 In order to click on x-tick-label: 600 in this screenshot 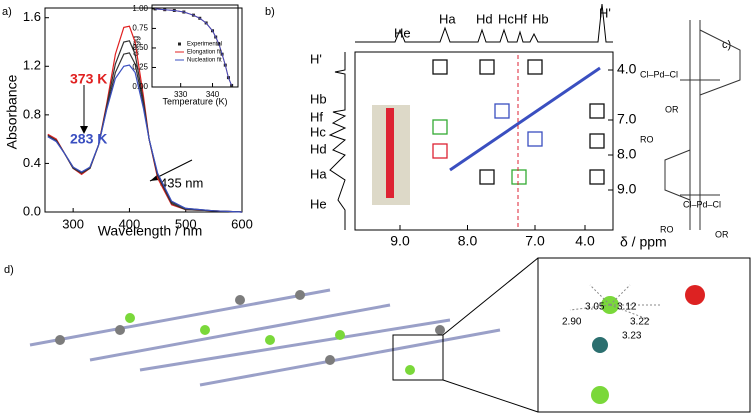, I will do `click(242, 223)`.